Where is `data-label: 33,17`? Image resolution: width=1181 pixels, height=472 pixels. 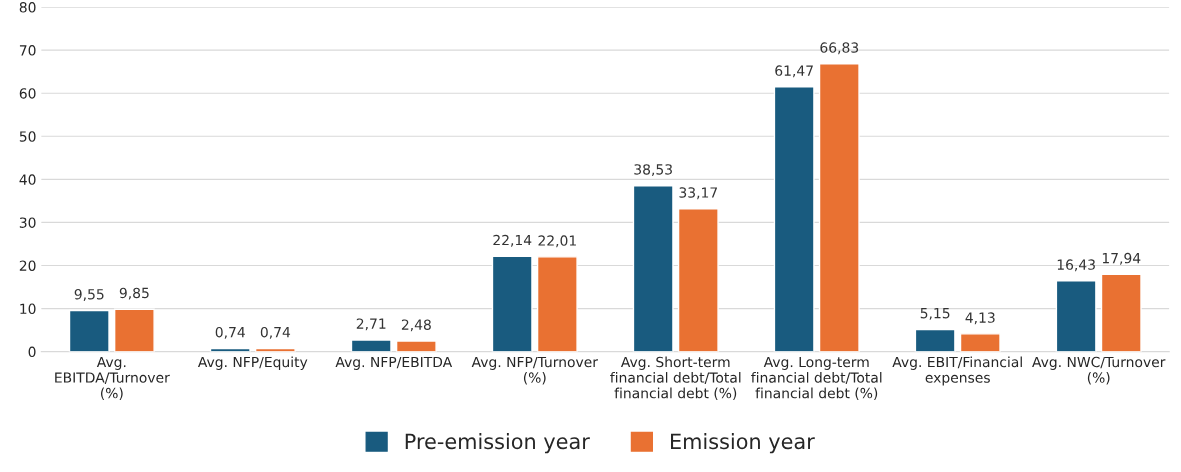
data-label: 33,17 is located at coordinates (698, 193).